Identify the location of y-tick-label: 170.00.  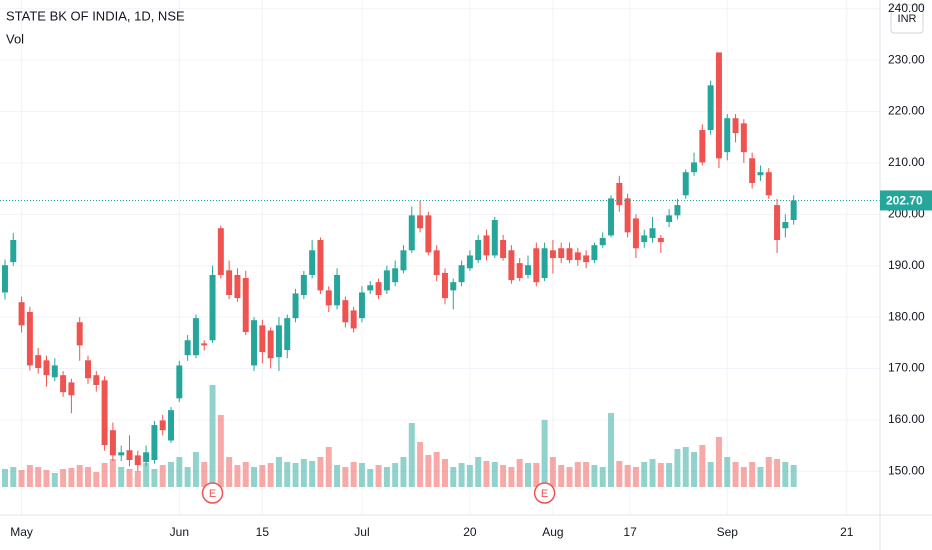
(906, 368).